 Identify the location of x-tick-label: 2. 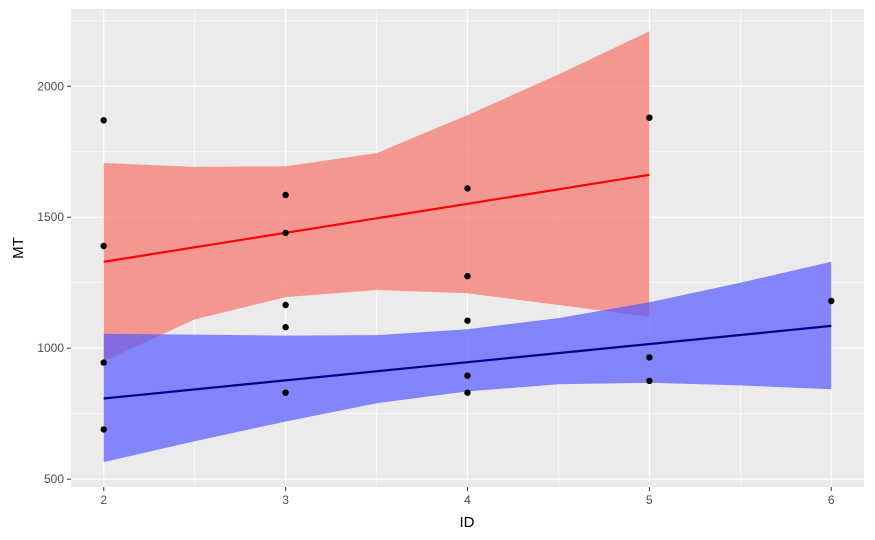
(103, 500).